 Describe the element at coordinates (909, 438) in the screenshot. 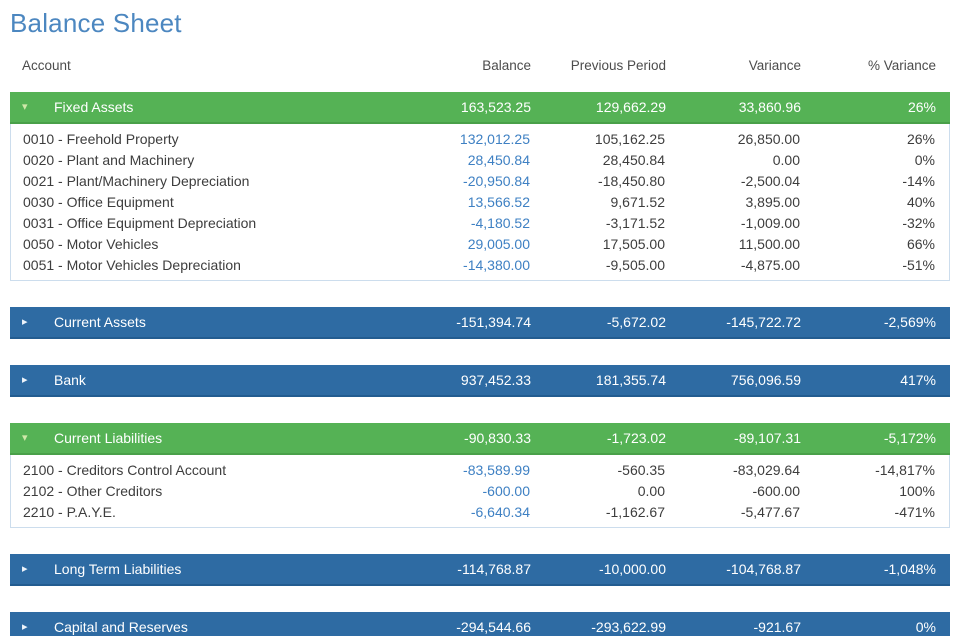

I see `section-total-percent-variance: -5,172%` at that location.